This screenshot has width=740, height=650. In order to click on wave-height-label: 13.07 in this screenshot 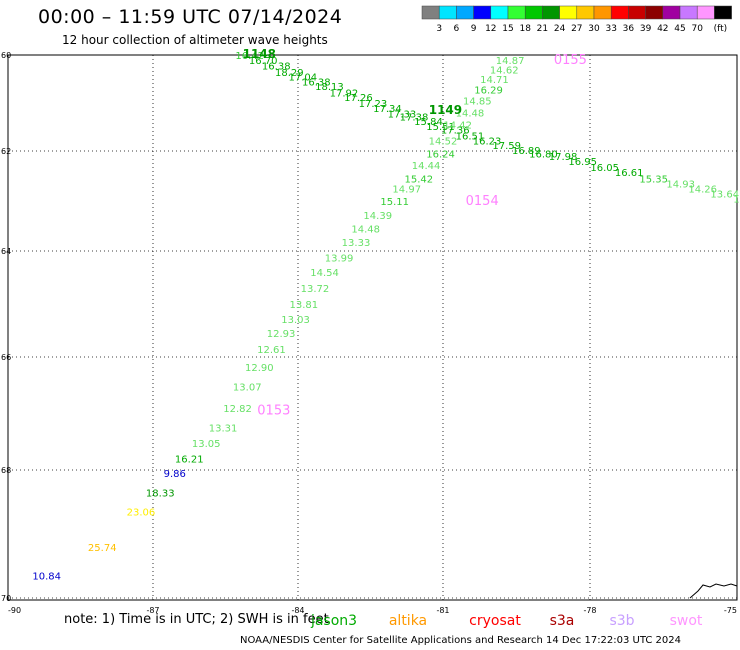, I will do `click(247, 387)`.